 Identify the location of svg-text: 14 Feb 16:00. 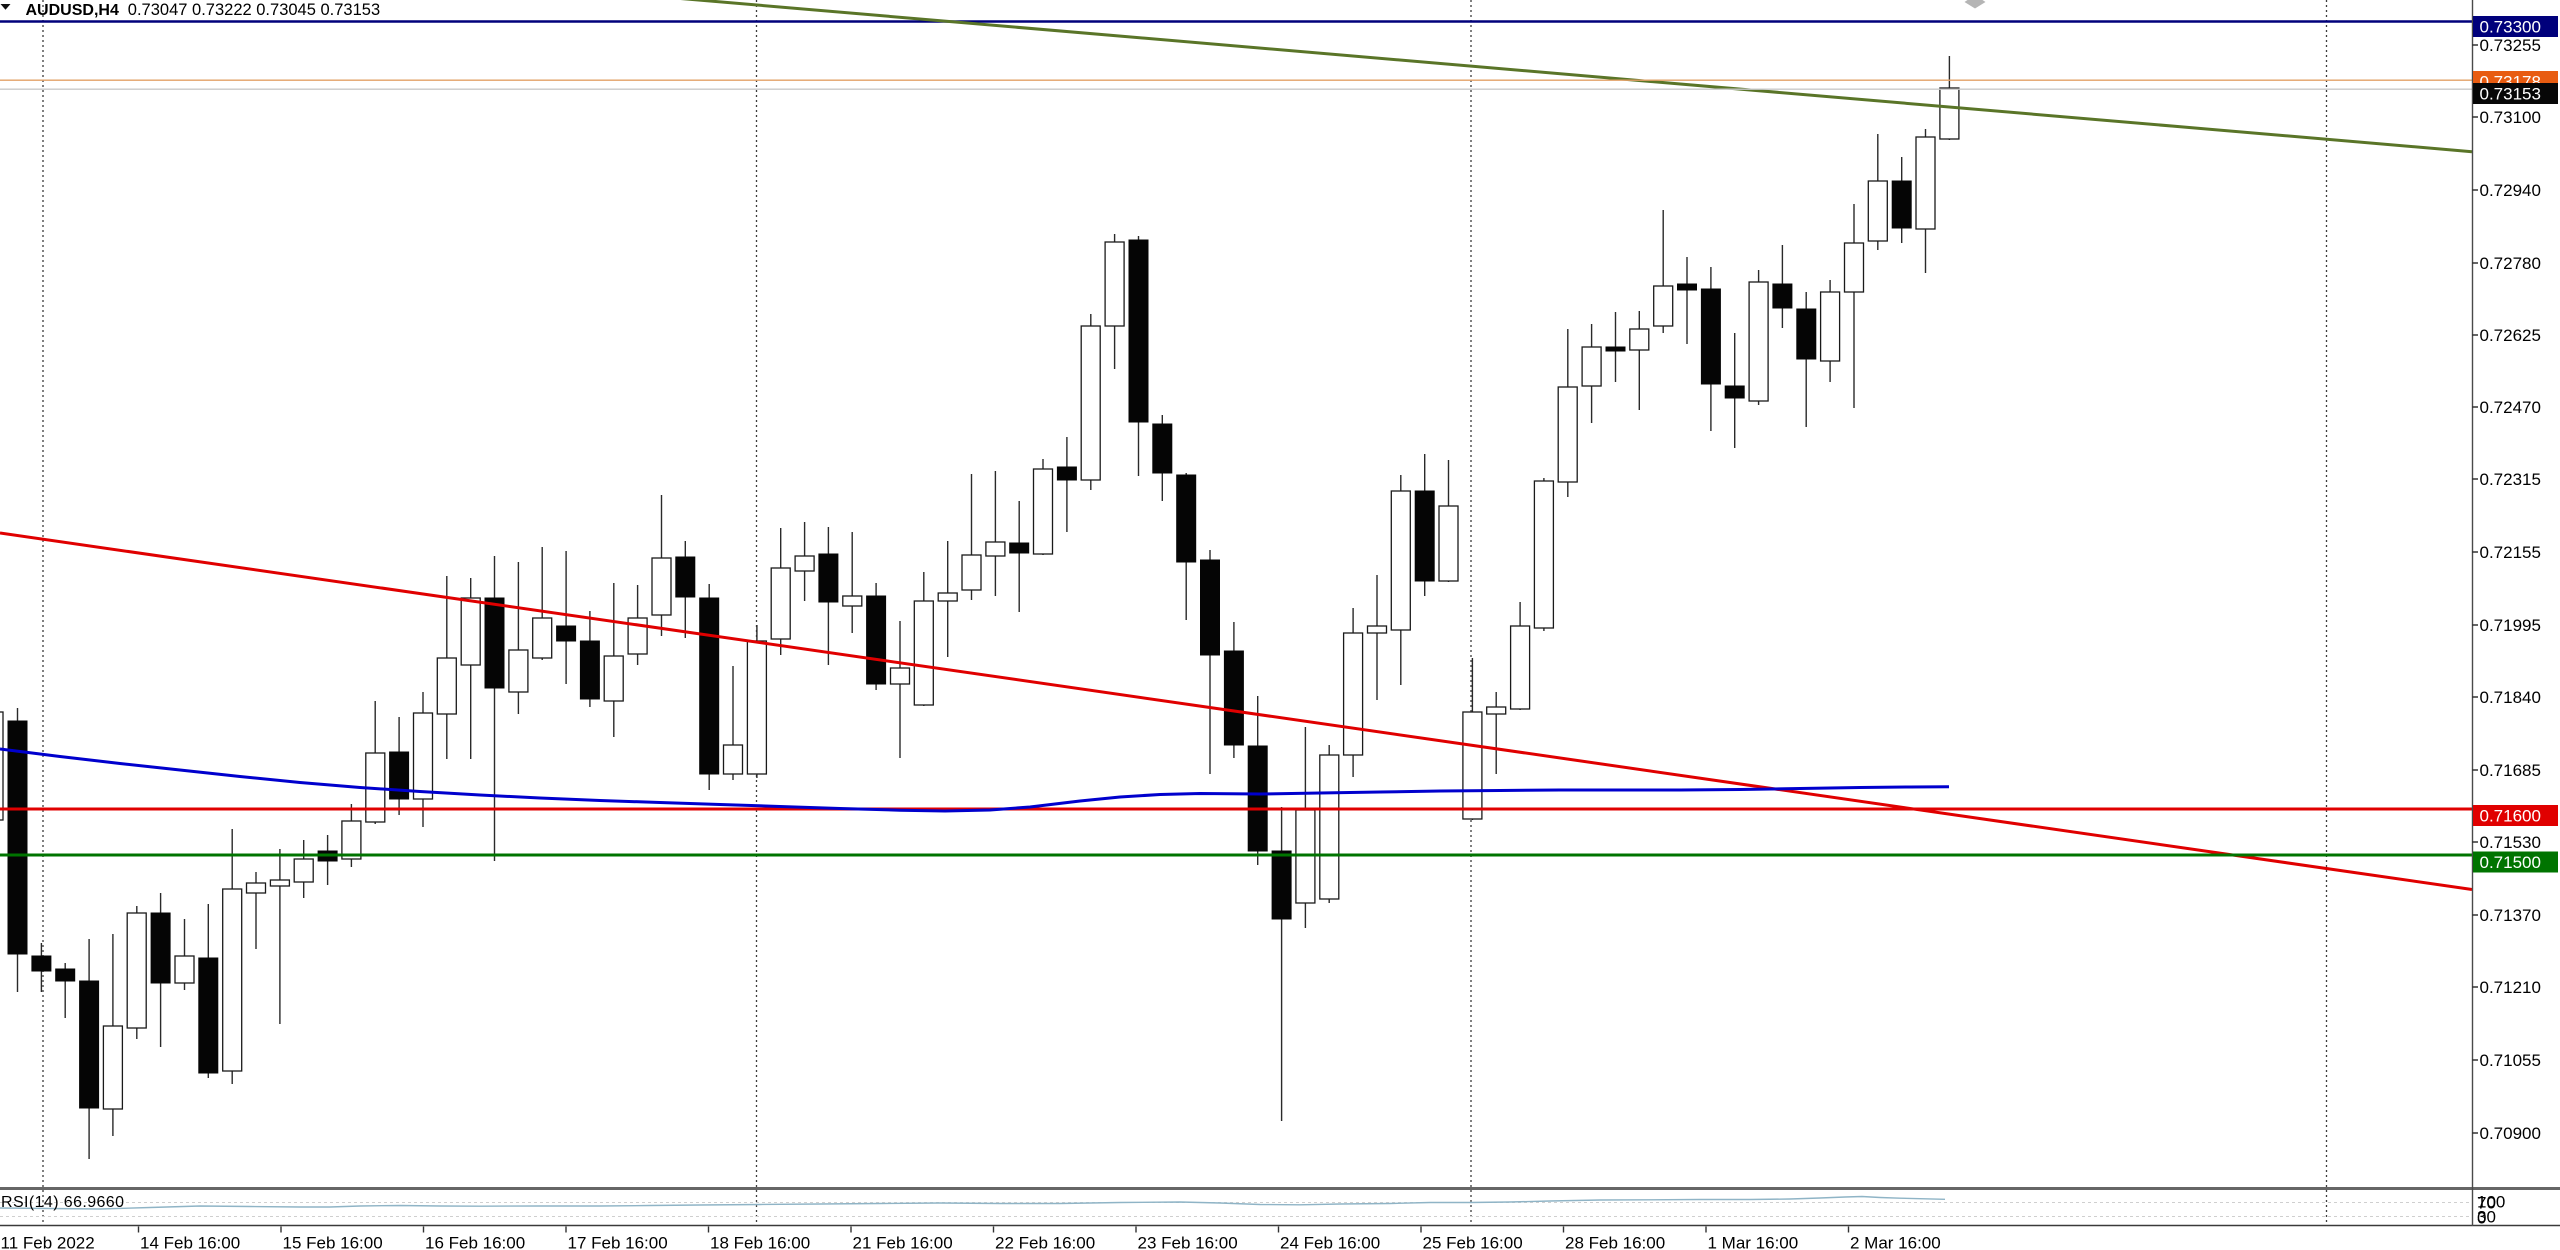
(190, 1242).